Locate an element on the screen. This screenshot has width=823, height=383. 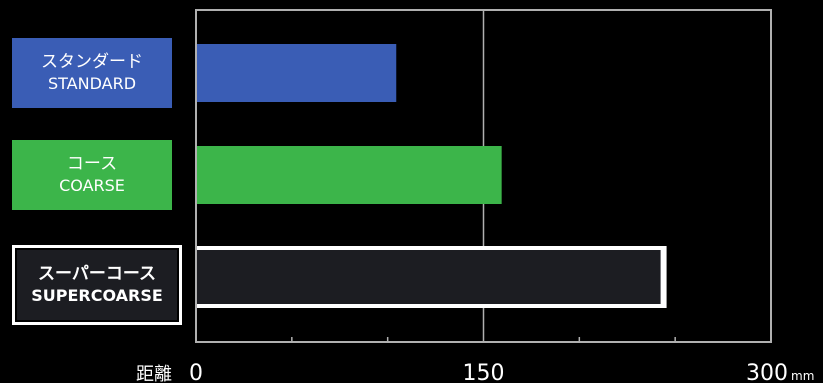
x-axis-label: 距離 is located at coordinates (154, 373).